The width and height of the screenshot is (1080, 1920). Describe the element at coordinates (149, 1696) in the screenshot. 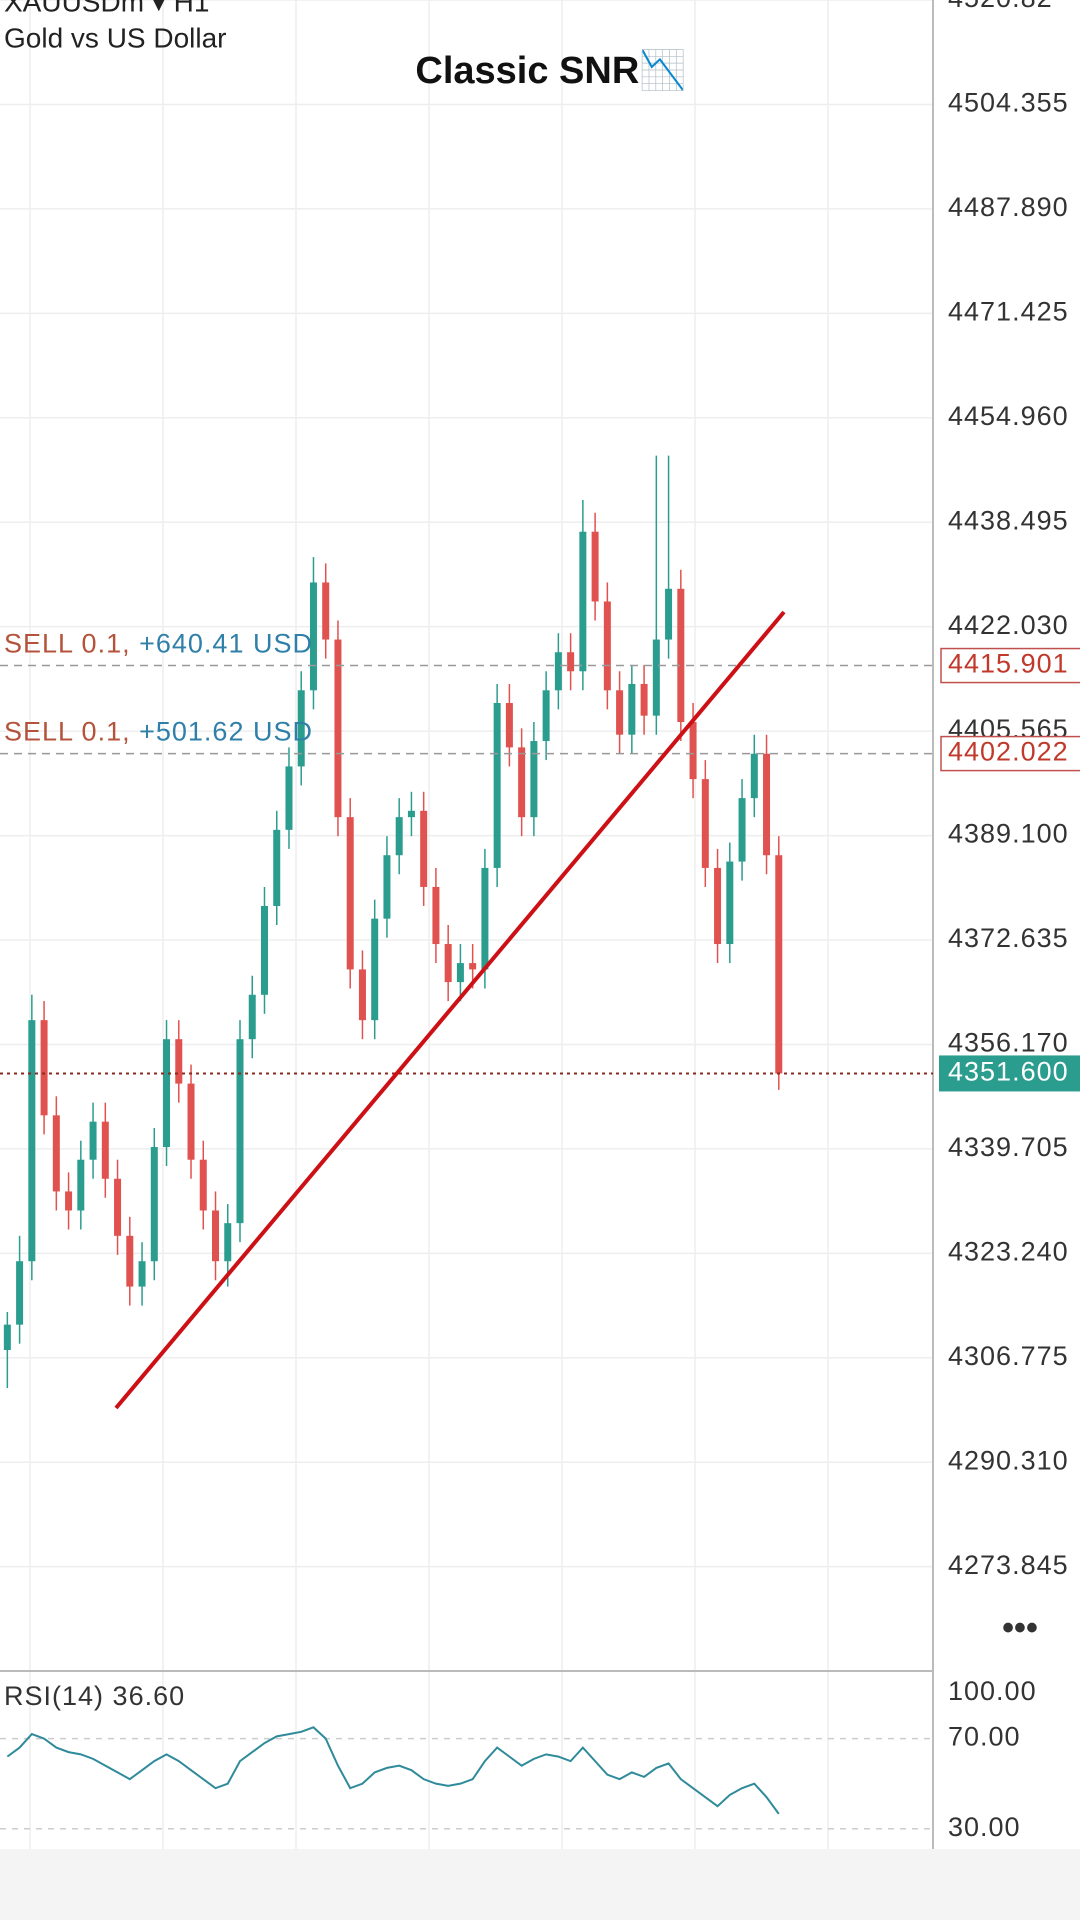

I see `rsi-current: 36.60` at that location.